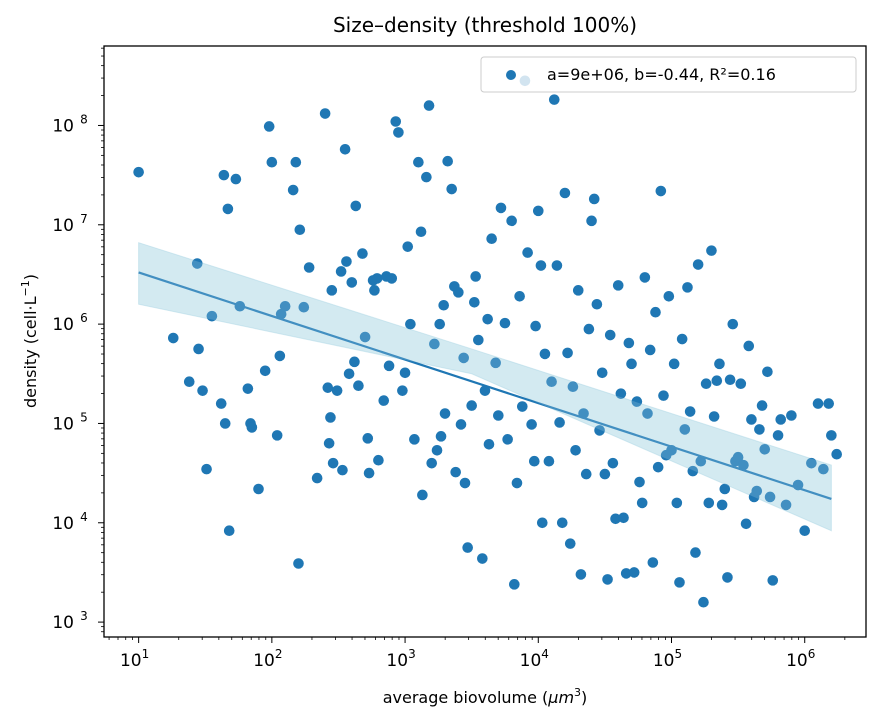 The image size is (880, 727). What do you see at coordinates (466, 697) in the screenshot?
I see `x-axis-label-text: average biovolume (` at bounding box center [466, 697].